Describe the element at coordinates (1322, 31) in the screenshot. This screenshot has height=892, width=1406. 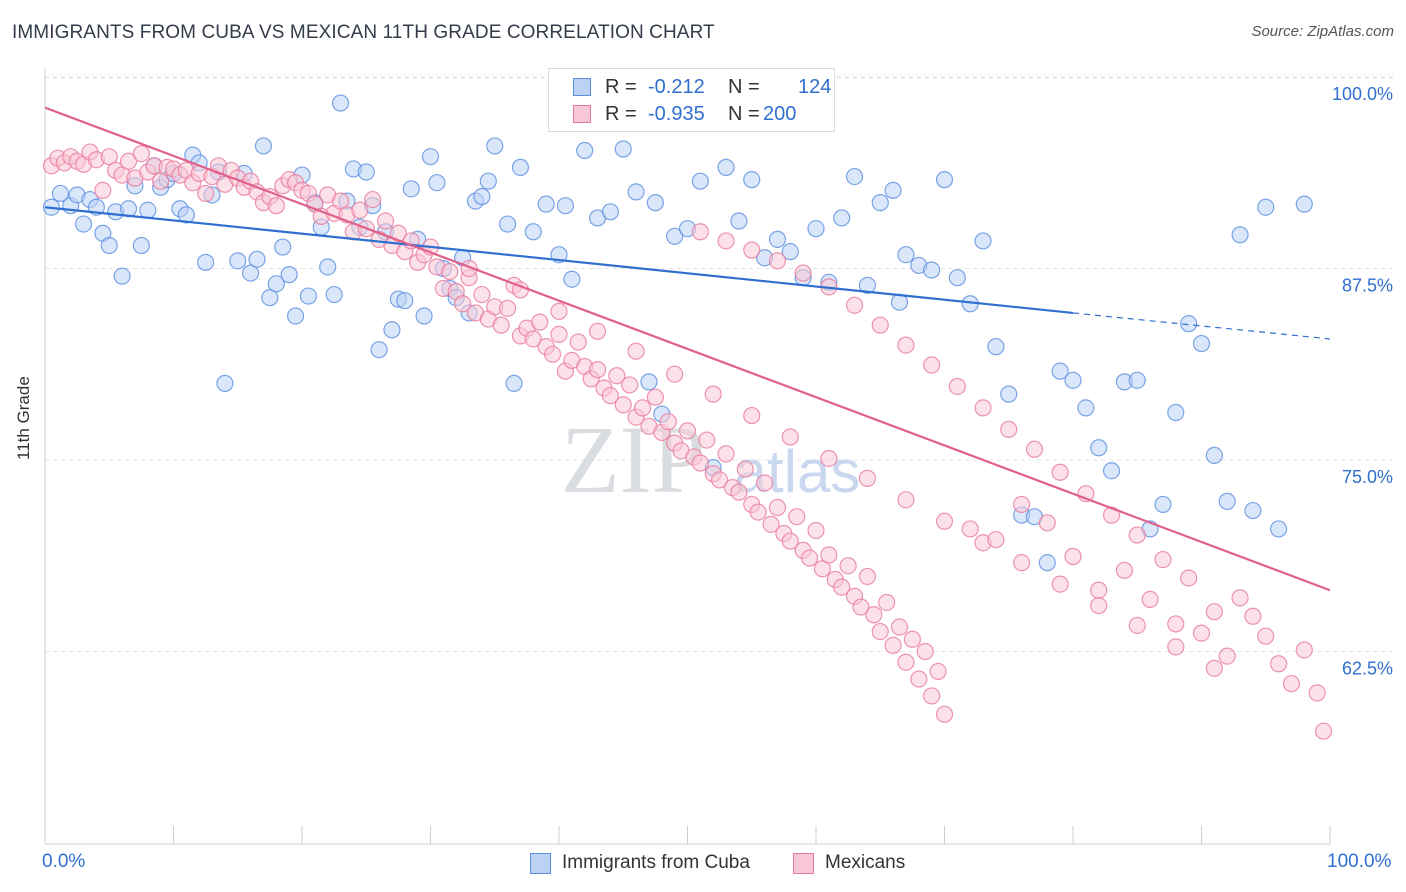
I see `source-label: Source: ZipAtlas.com` at that location.